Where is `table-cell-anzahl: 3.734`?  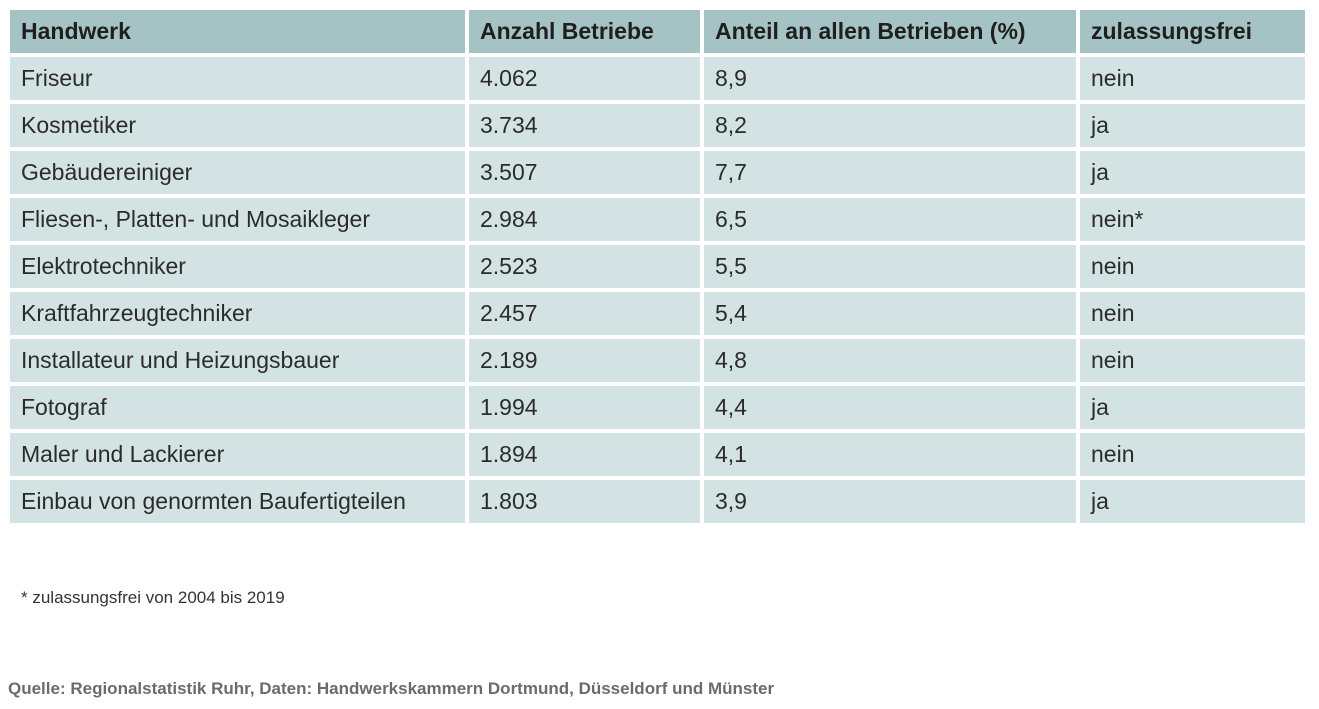
table-cell-anzahl: 3.734 is located at coordinates (584, 125).